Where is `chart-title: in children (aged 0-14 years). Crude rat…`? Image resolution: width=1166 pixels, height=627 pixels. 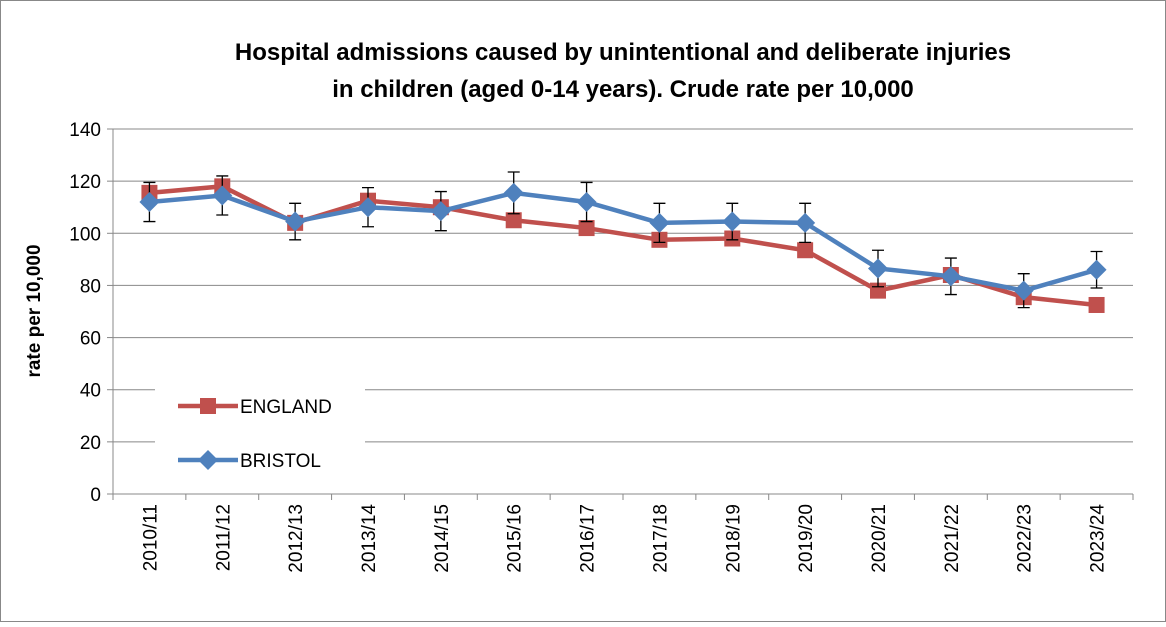
chart-title: in children (aged 0-14 years). Crude rat… is located at coordinates (623, 89).